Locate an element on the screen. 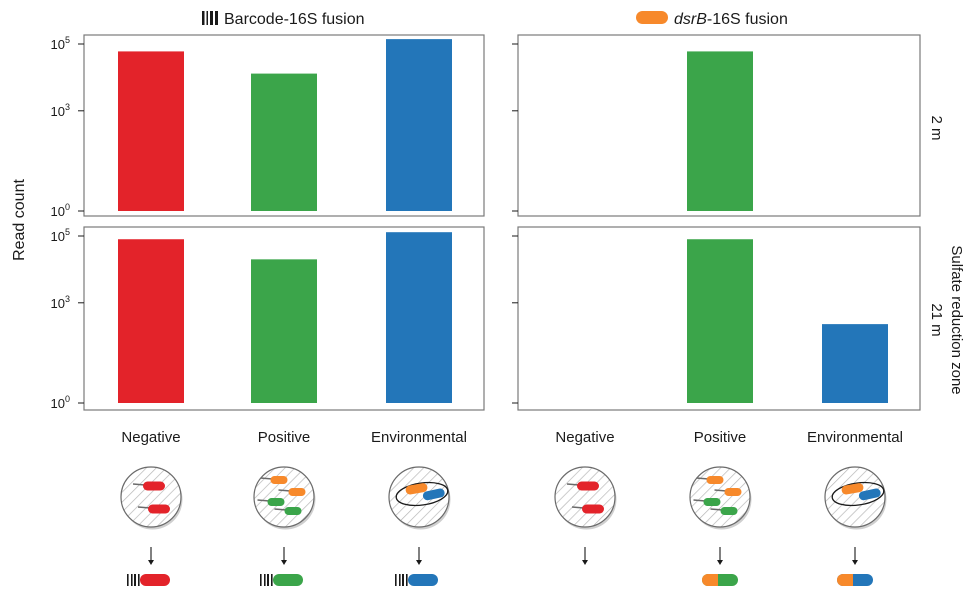  column-title-dsrb: dsrB-16S fusion is located at coordinates (712, 19).